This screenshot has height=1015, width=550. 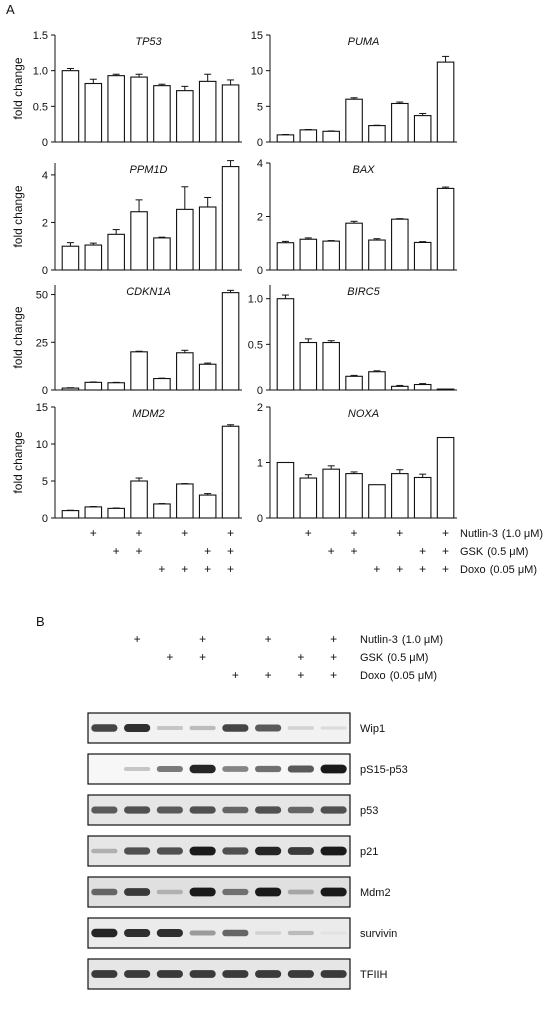 What do you see at coordinates (126, 341) in the screenshot?
I see `chart-cdkn1a: 0 25 50 CDKN1A fold change` at bounding box center [126, 341].